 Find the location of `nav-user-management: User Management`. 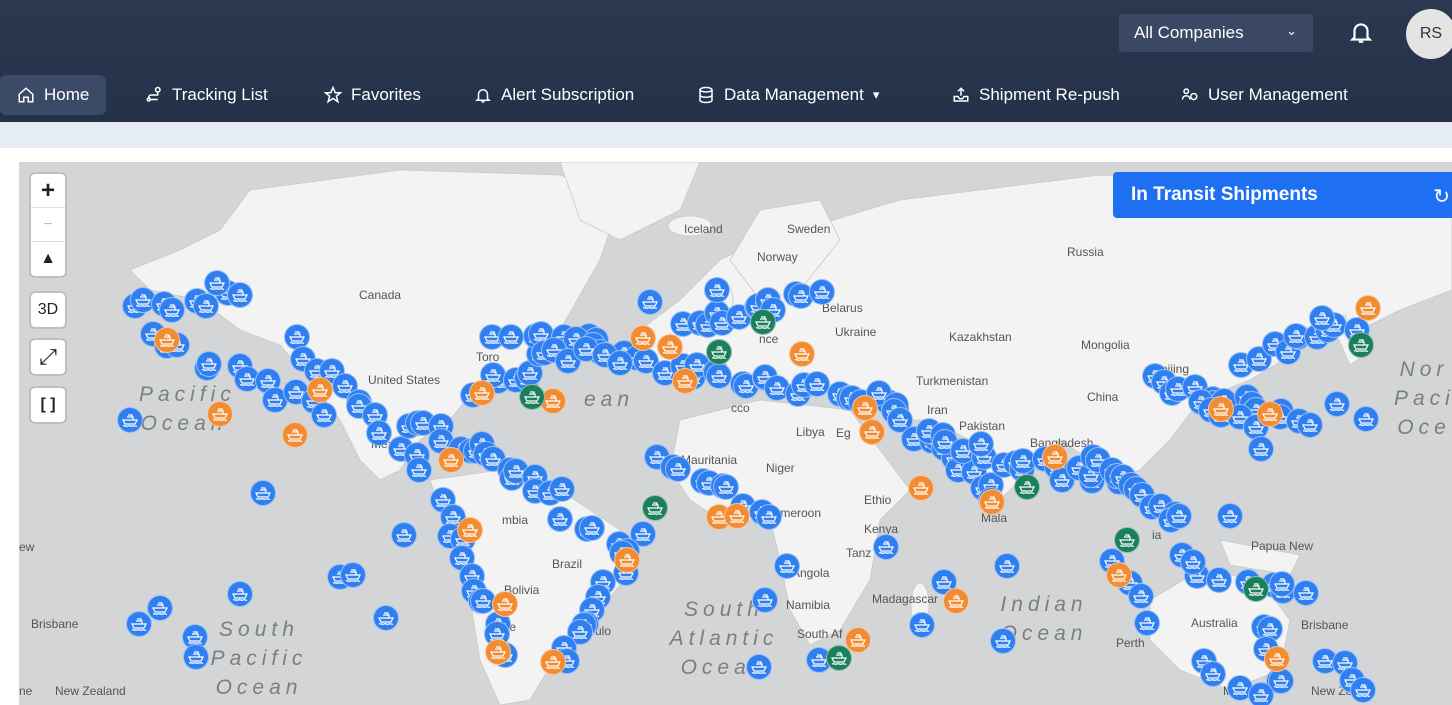

nav-user-management: User Management is located at coordinates (1264, 95).